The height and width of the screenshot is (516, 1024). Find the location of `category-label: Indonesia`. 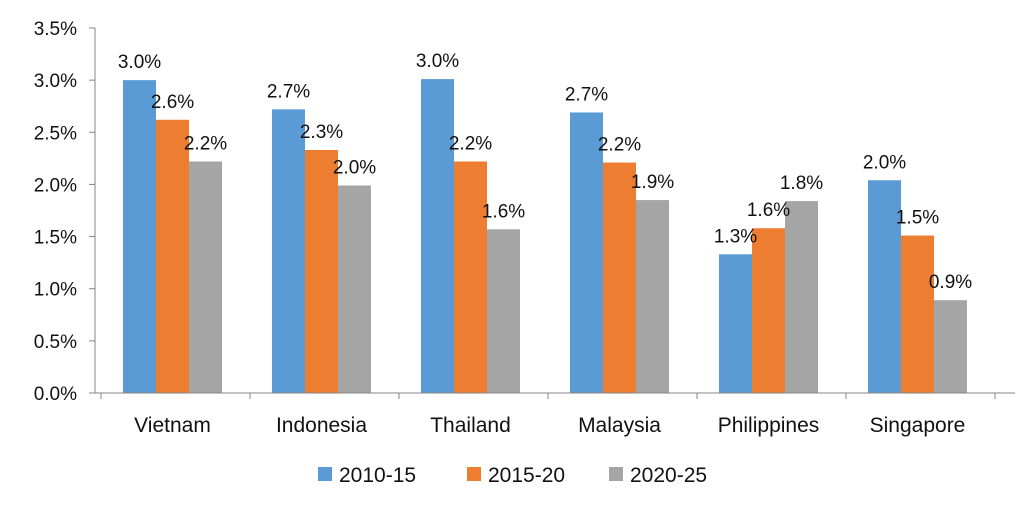

category-label: Indonesia is located at coordinates (321, 425).